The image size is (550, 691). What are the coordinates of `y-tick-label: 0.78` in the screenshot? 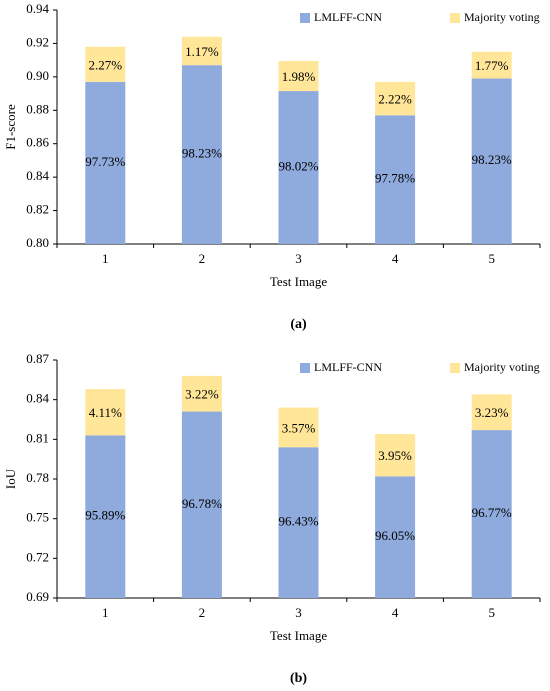 It's located at (37, 477).